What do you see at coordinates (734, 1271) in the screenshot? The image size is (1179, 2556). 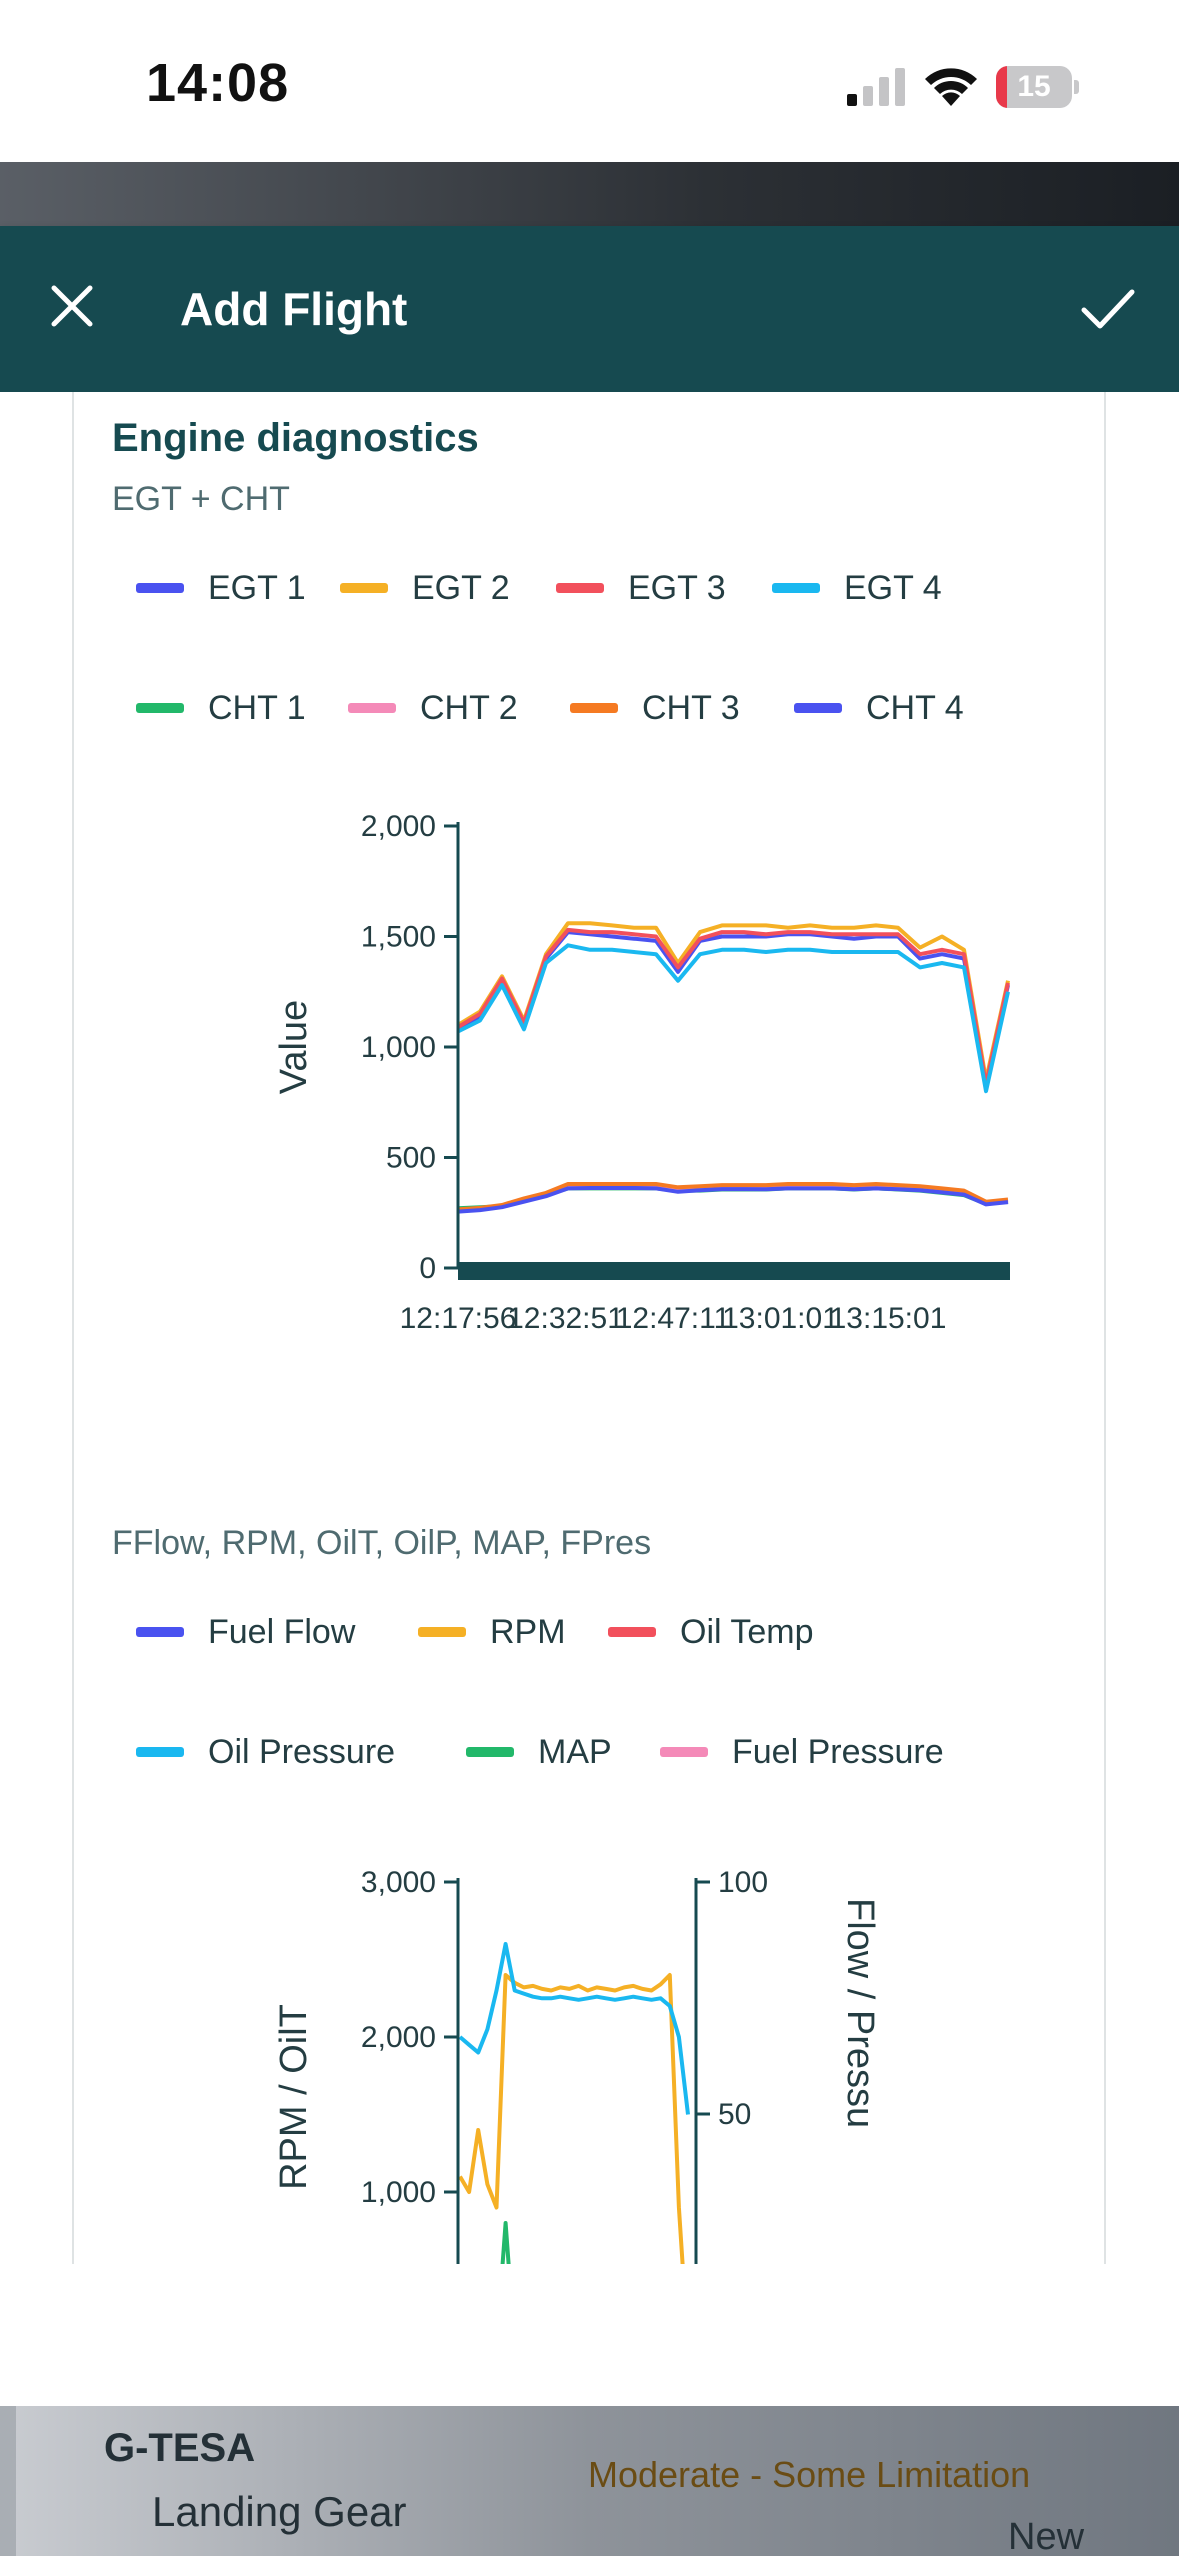 I see `x-axis-bar` at bounding box center [734, 1271].